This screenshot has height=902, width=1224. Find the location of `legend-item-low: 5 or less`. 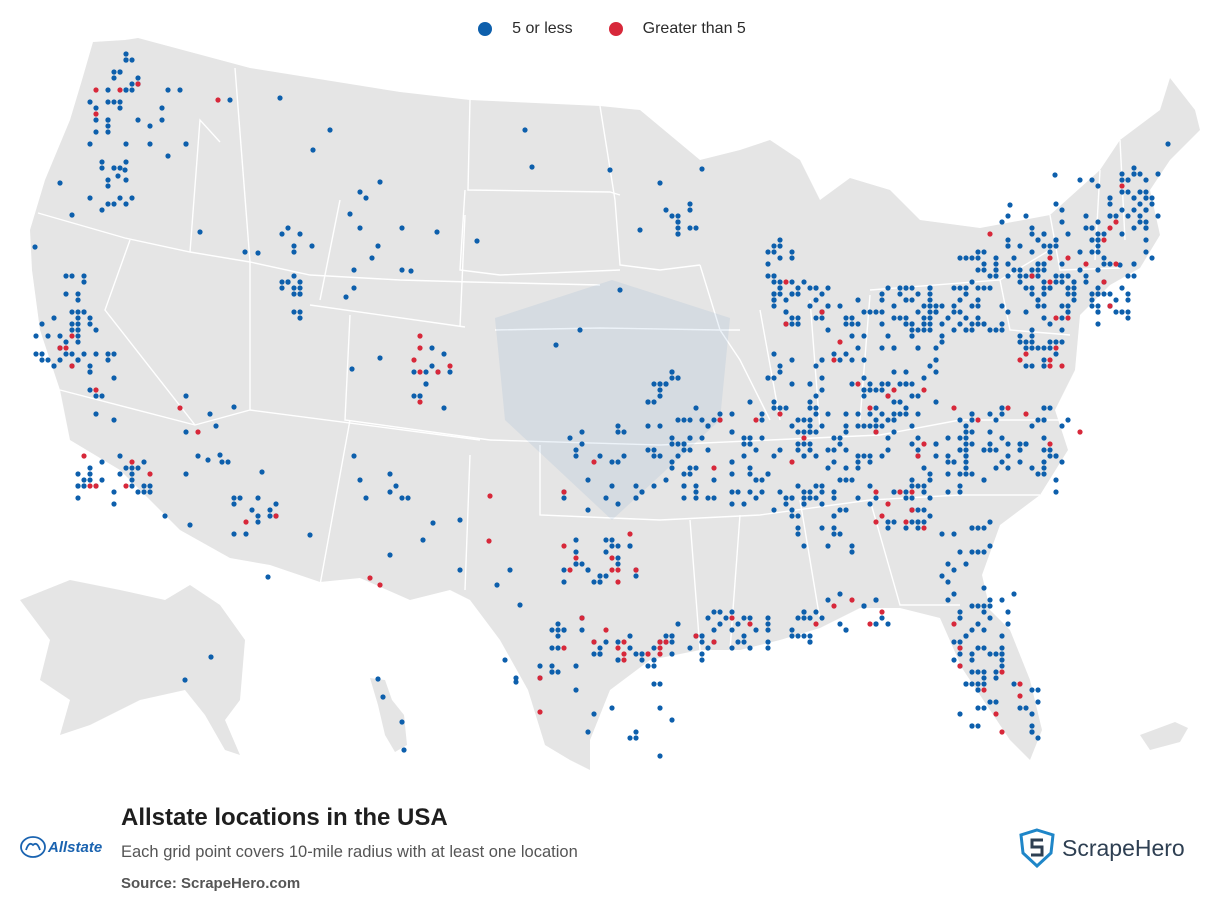

legend-item-low: 5 or less is located at coordinates (525, 29).